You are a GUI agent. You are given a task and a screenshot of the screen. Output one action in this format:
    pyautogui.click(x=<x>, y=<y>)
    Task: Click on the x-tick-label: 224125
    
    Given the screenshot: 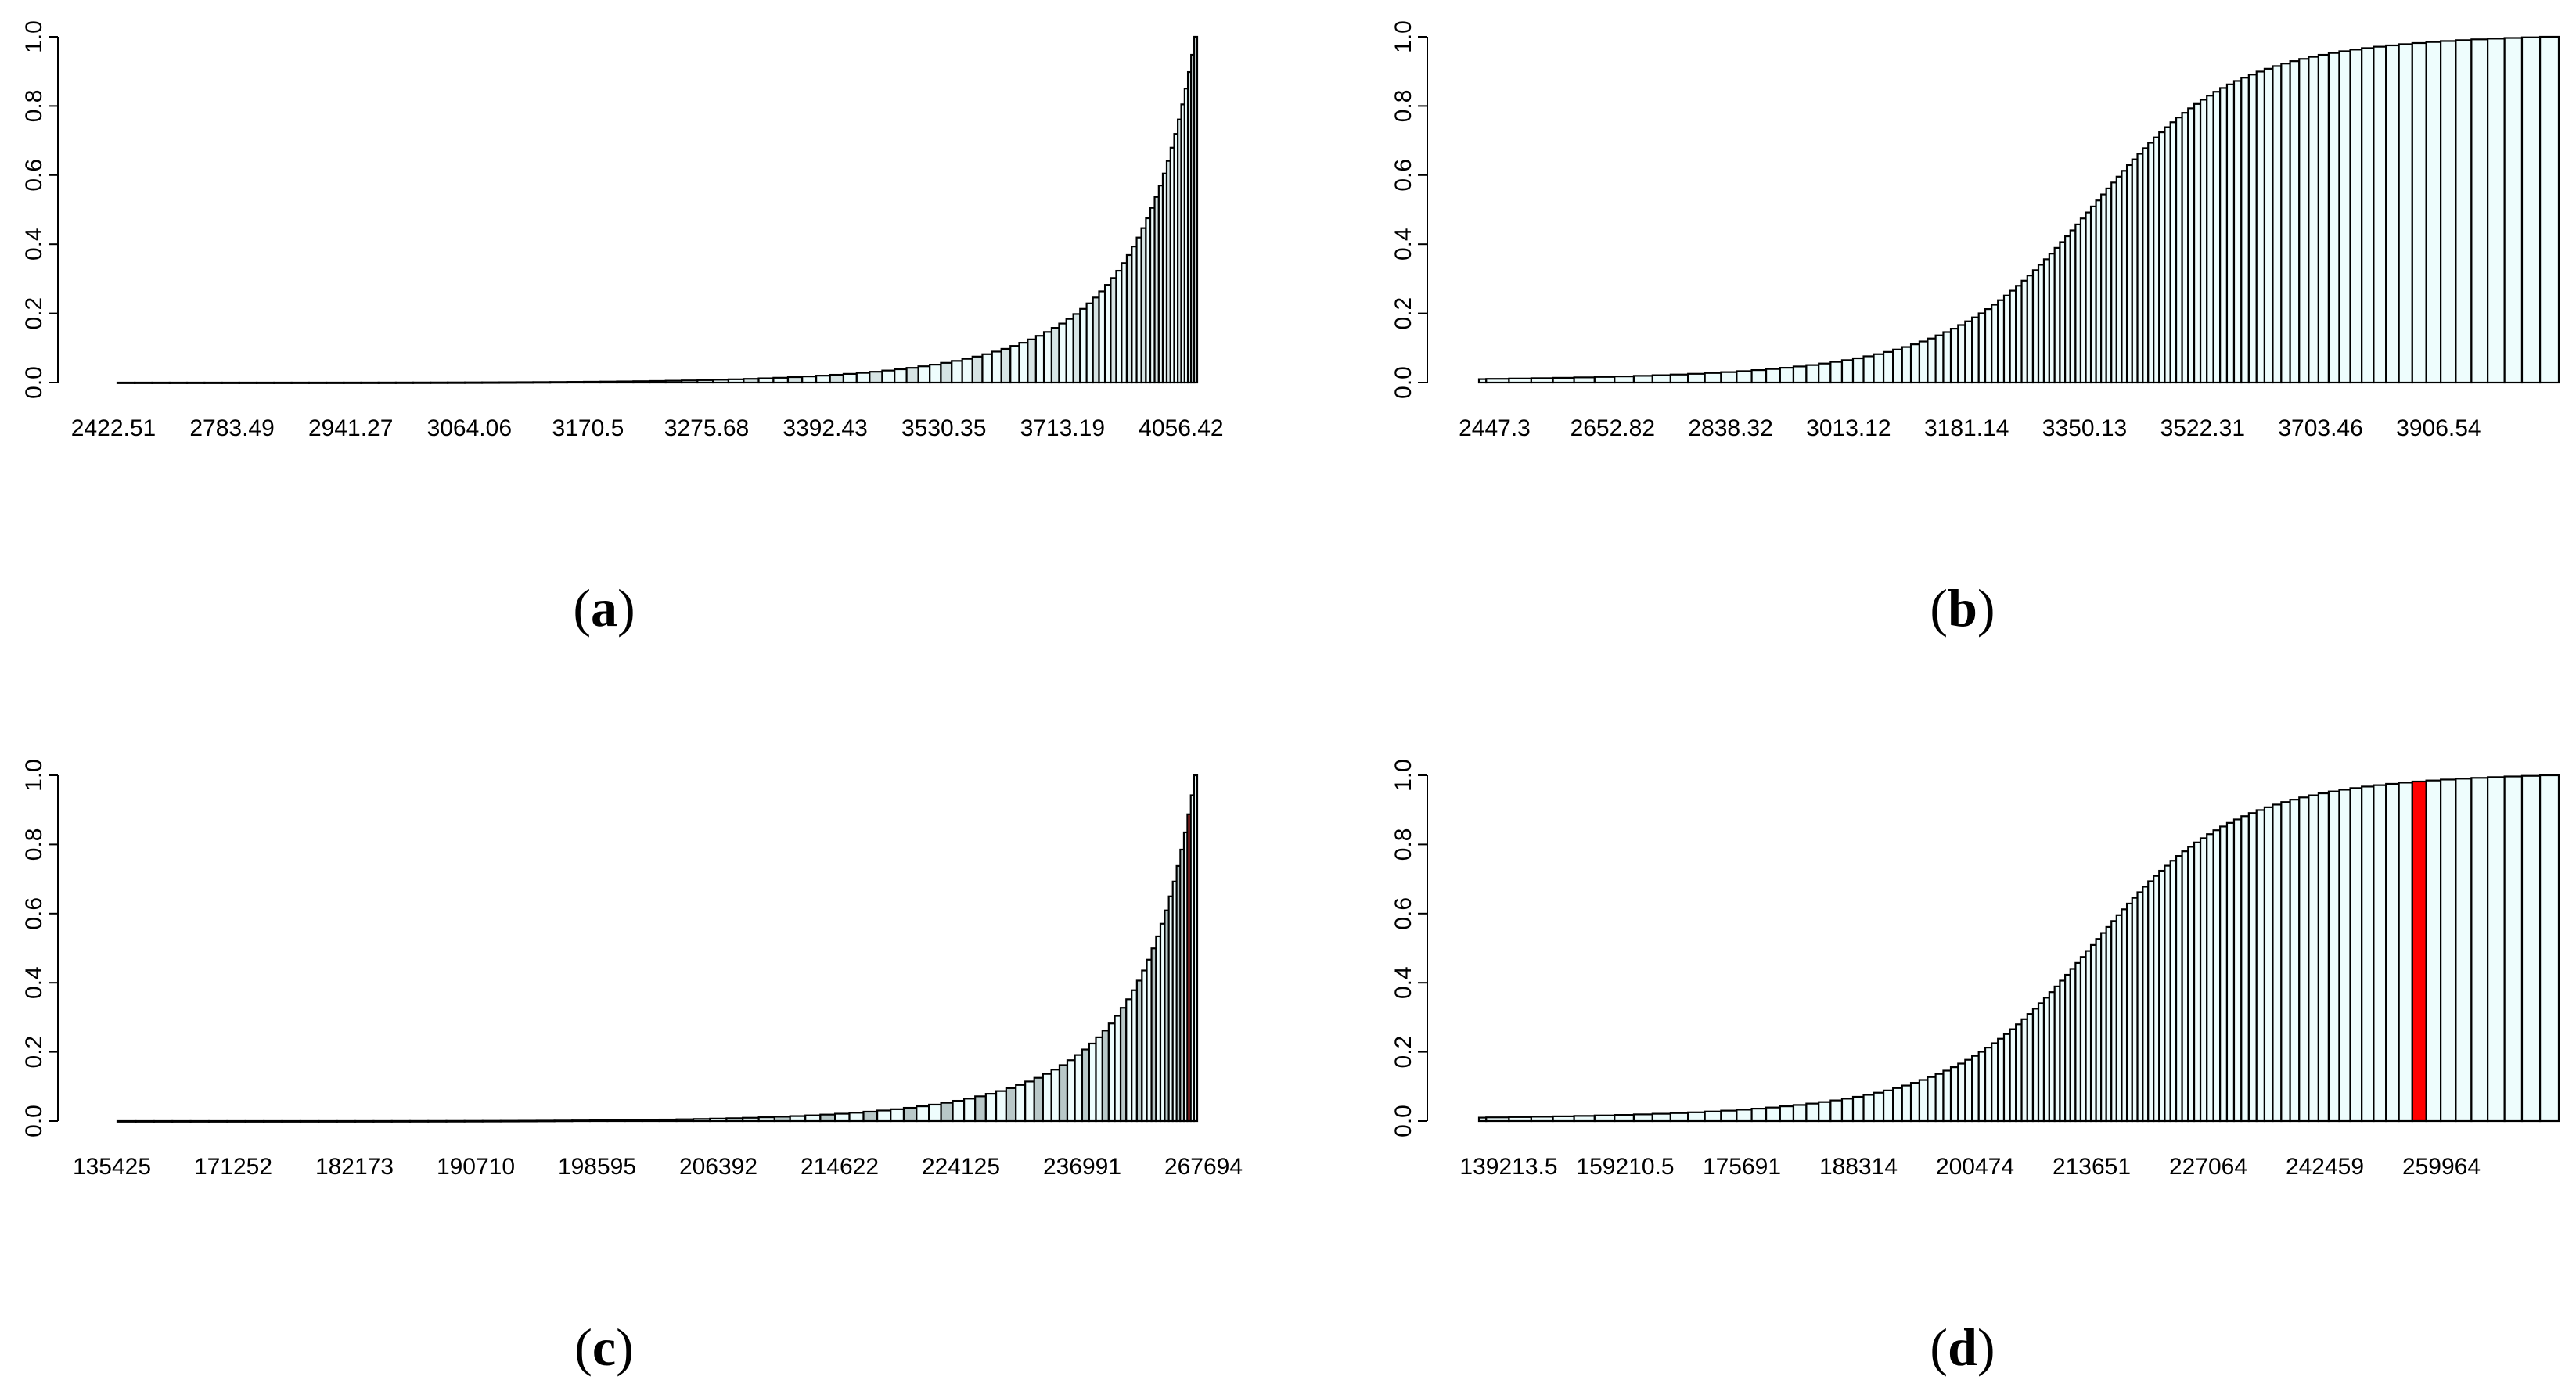 What is the action you would take?
    pyautogui.click(x=961, y=1167)
    